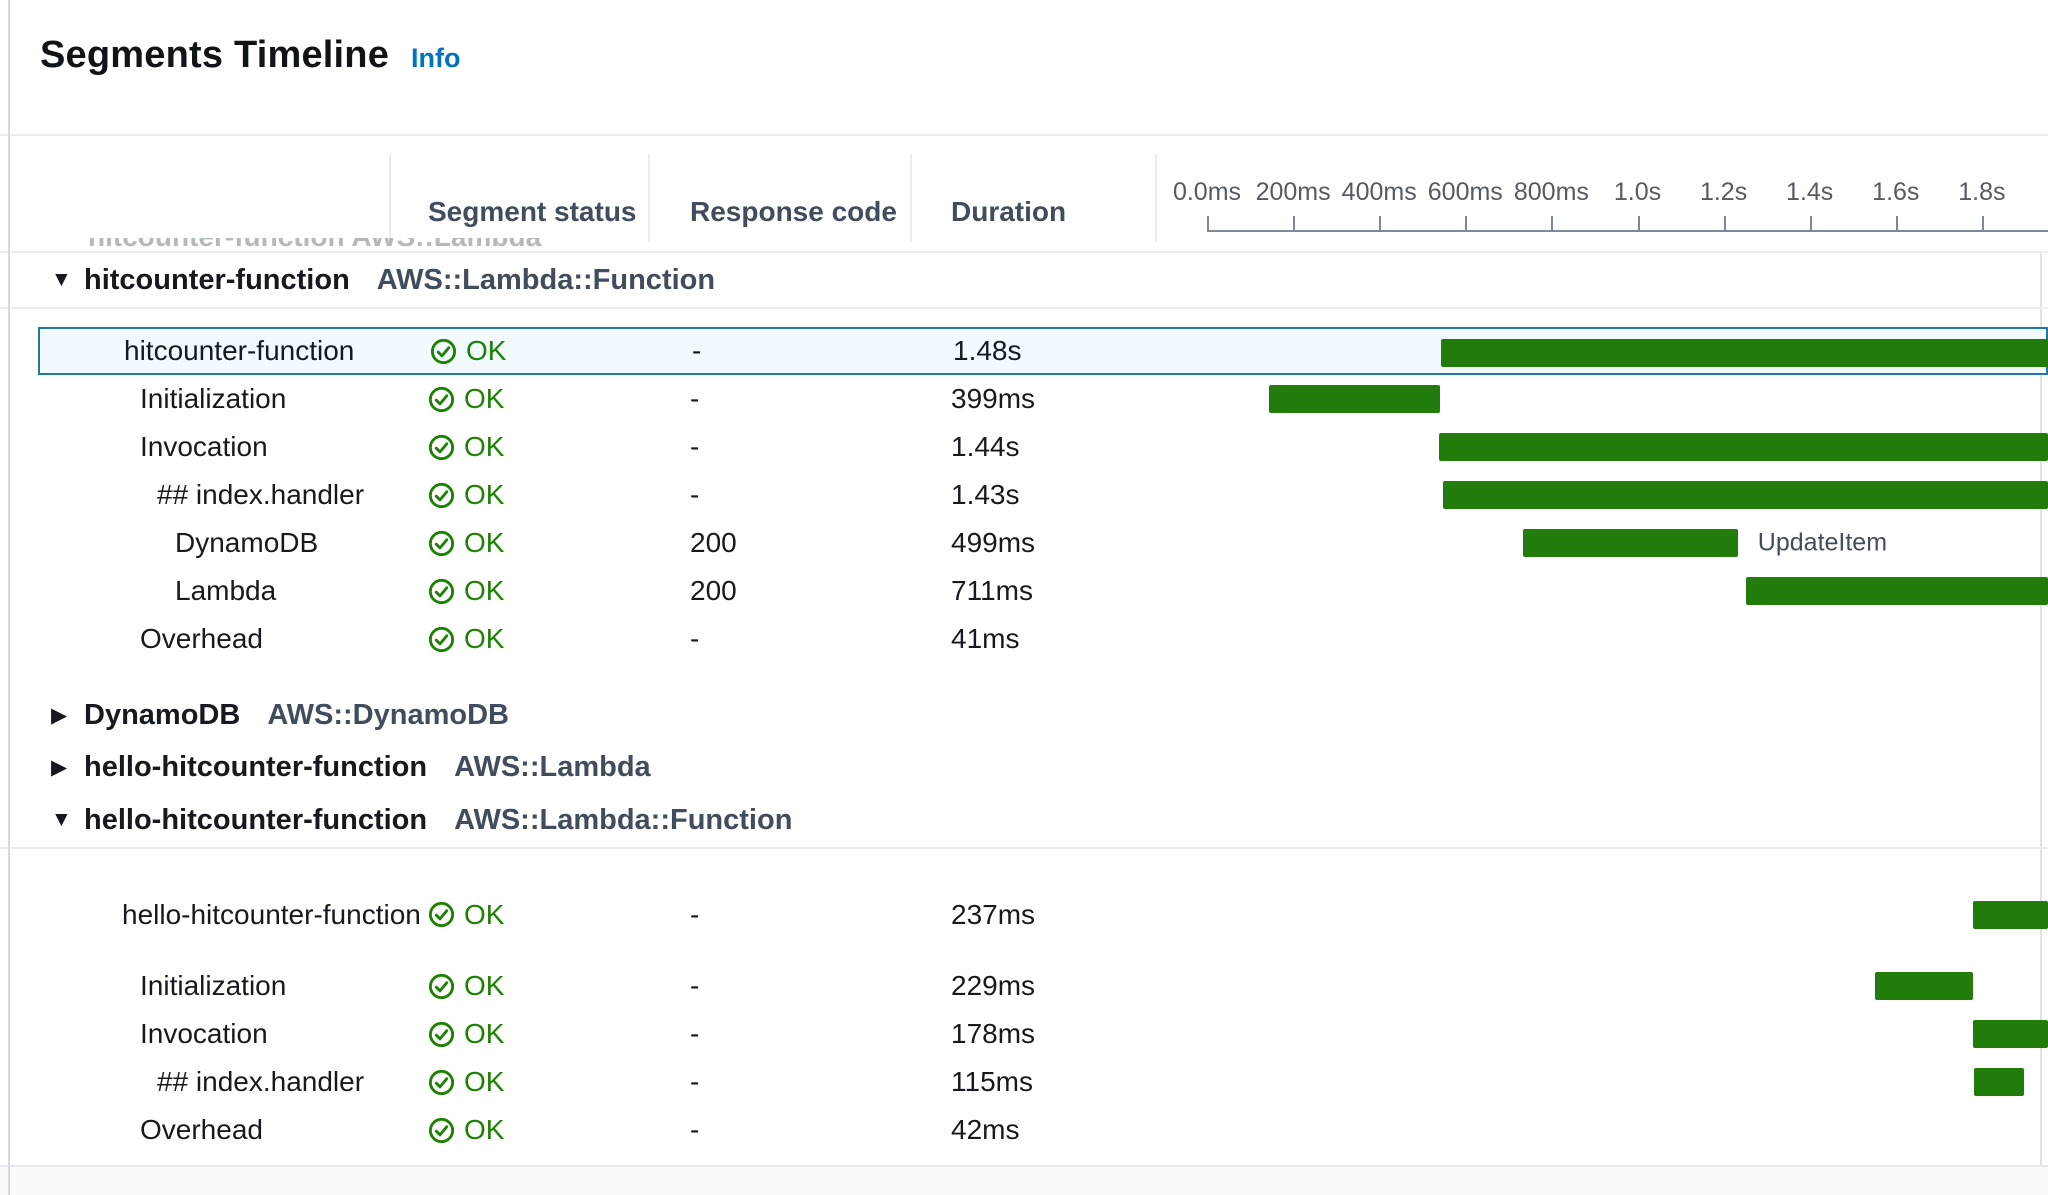 The height and width of the screenshot is (1195, 2048). I want to click on group-name: hello-hitcounter-function, so click(256, 766).